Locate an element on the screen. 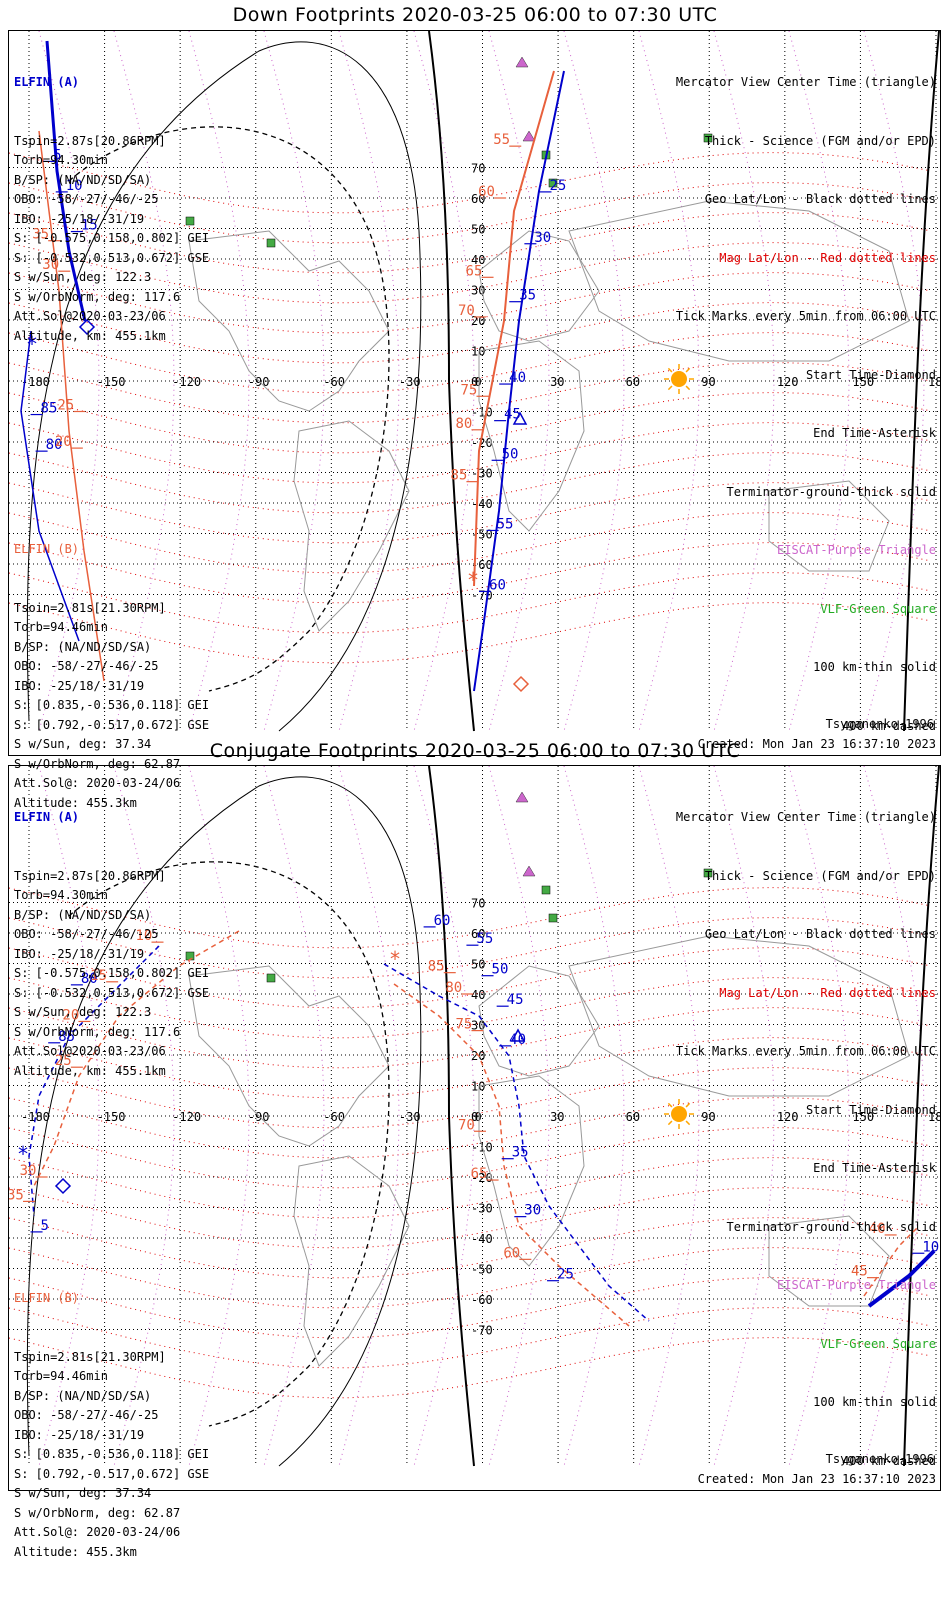 Image resolution: width=950 pixels, height=1601 pixels. info-line: Altitude, km: 455.1km is located at coordinates (90, 1070).